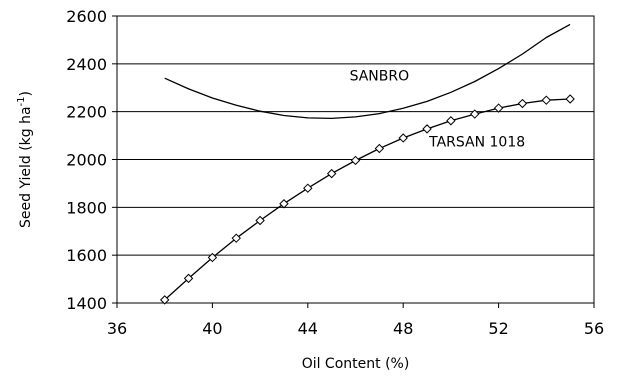  What do you see at coordinates (86, 303) in the screenshot?
I see `y-tick-label: 1400` at bounding box center [86, 303].